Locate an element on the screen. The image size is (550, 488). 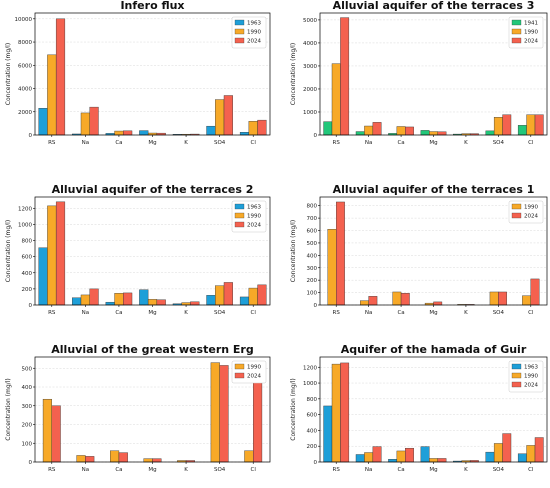
legend: 1941 1990 2024 is located at coordinates (526, 32).